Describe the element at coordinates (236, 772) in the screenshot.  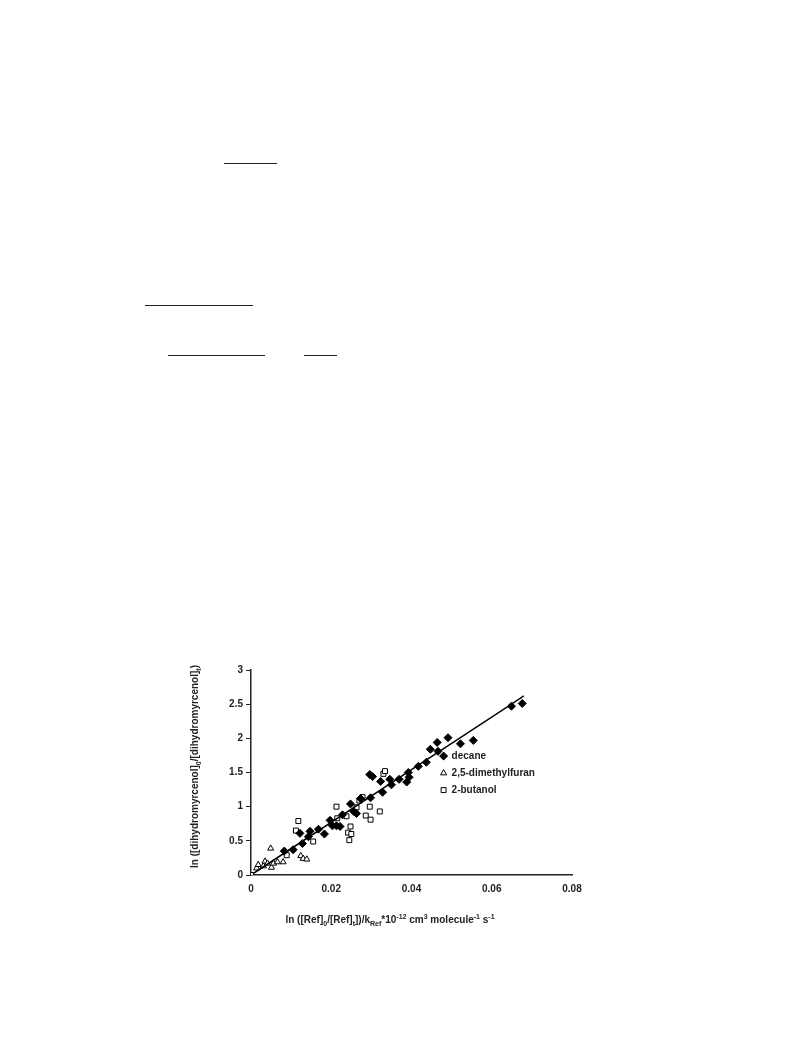
I see `y-tick-label: 1.5` at that location.